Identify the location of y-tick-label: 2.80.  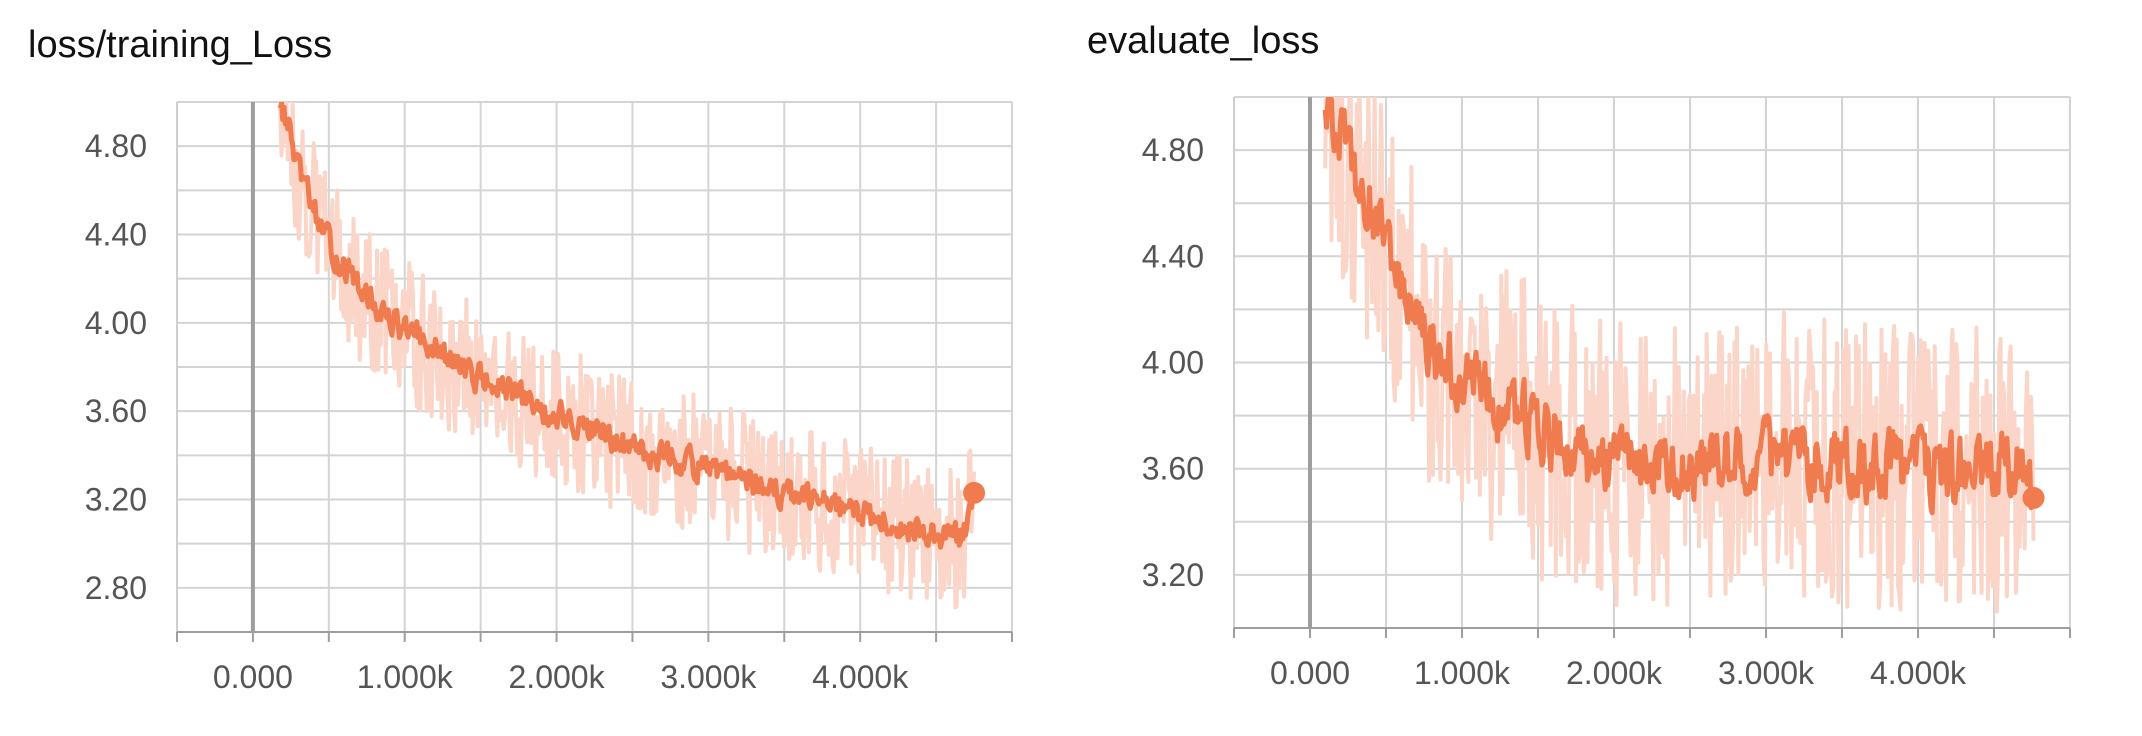
(116, 588).